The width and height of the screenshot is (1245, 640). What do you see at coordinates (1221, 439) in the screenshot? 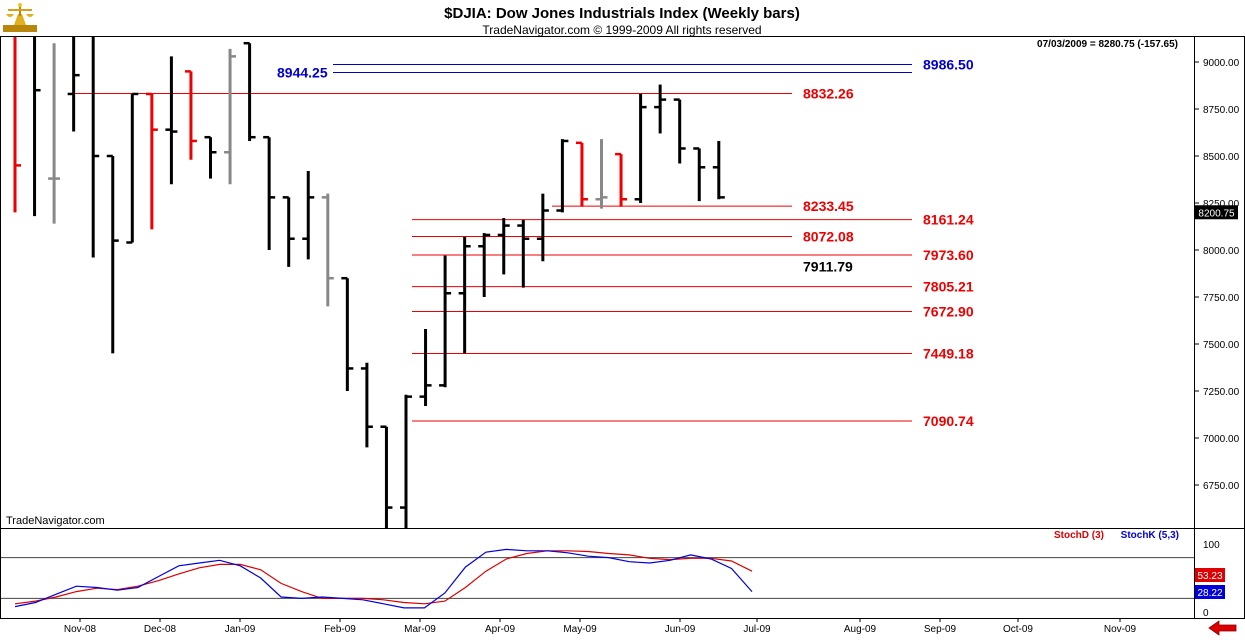
I see `price-tick-label: 7000.00` at bounding box center [1221, 439].